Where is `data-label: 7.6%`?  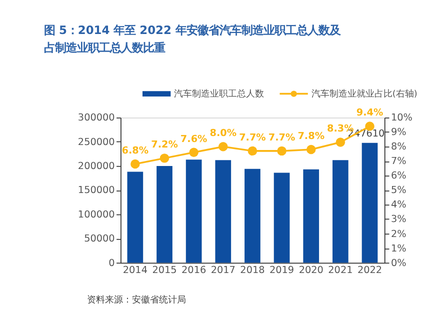 data-label: 7.6% is located at coordinates (194, 139).